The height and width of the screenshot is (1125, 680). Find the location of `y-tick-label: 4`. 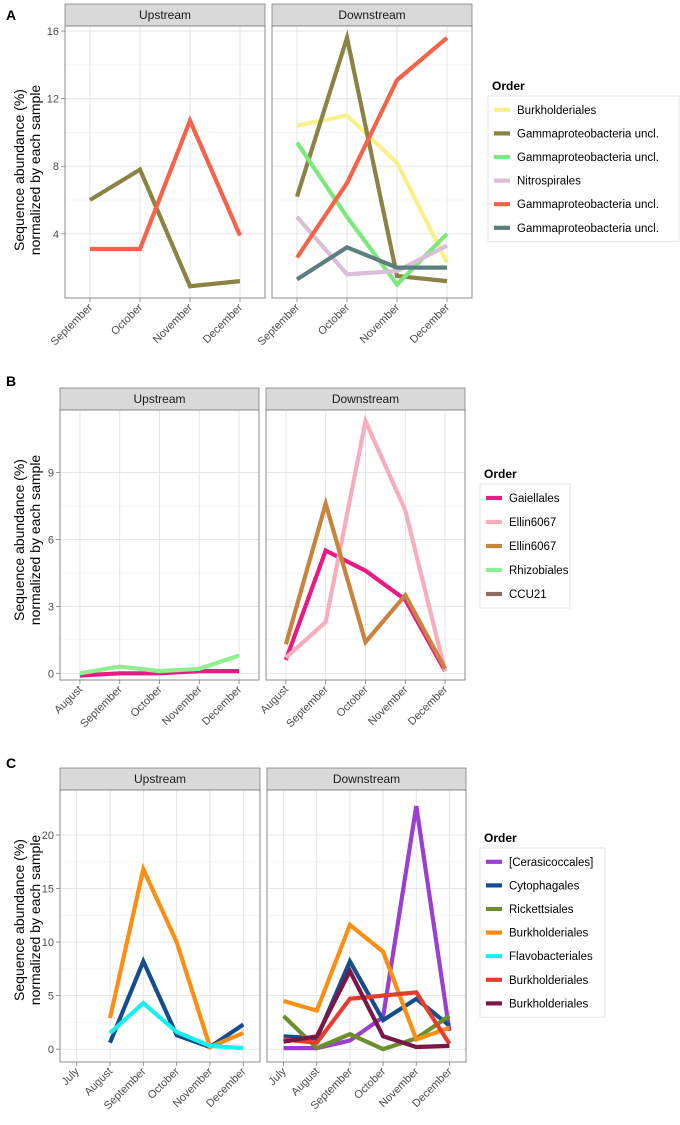

y-tick-label: 4 is located at coordinates (56, 235).